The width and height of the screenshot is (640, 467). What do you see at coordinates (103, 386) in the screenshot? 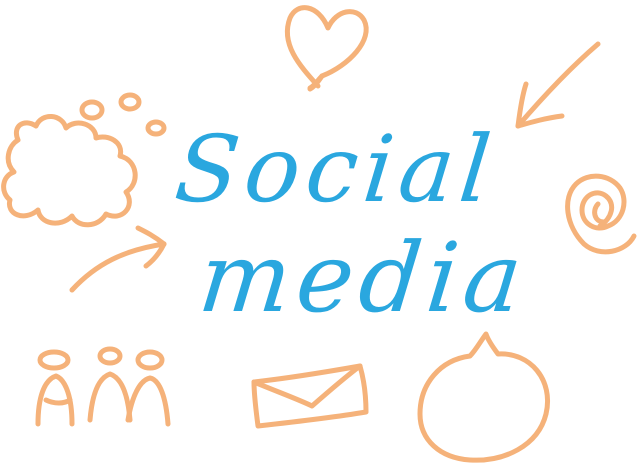
I see `people-group-icon` at bounding box center [103, 386].